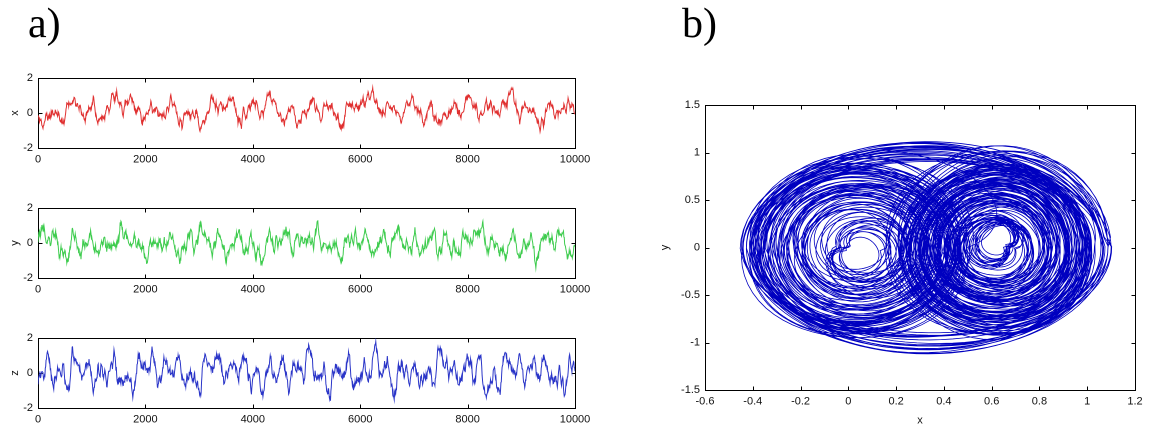 This screenshot has width=1168, height=438. Describe the element at coordinates (44, 24) in the screenshot. I see `panel-a-label: a)` at that location.